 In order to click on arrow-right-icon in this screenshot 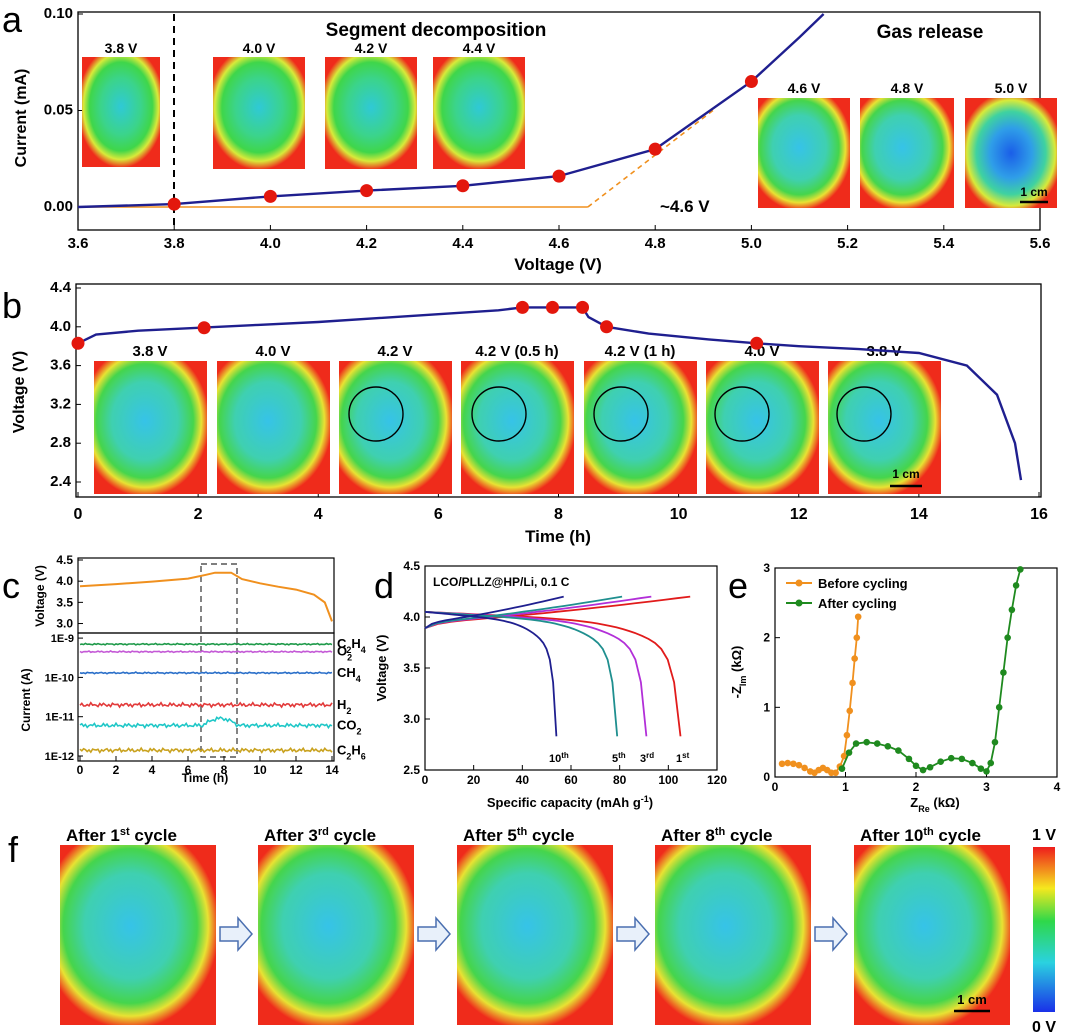, I will do `click(236, 934)`.